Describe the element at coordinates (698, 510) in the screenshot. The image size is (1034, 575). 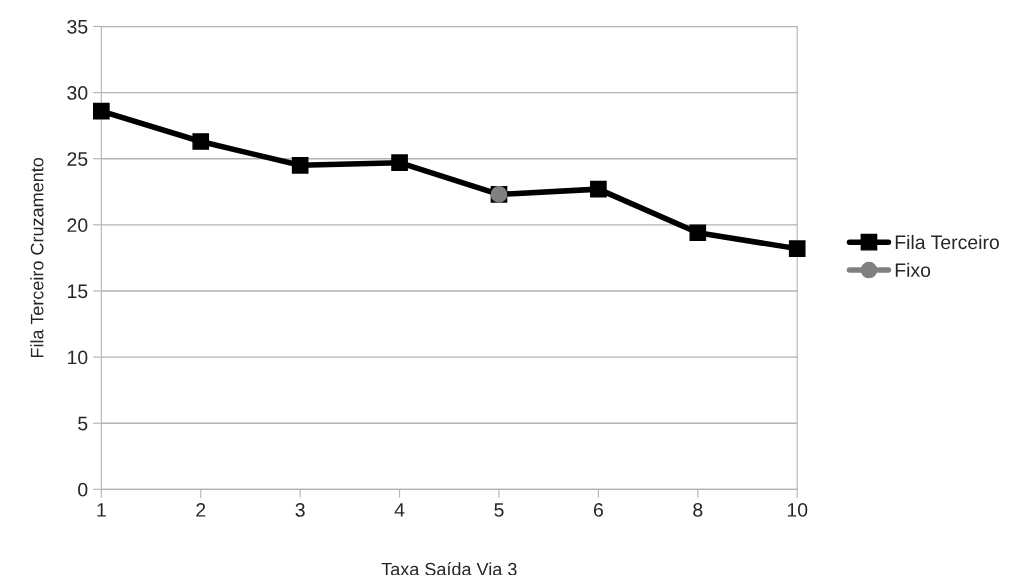
I see `x-tick-label: 8` at that location.